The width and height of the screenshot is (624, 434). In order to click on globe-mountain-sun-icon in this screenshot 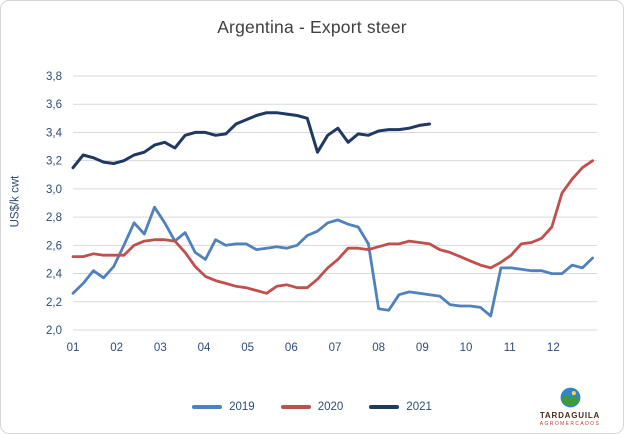, I will do `click(570, 397)`.